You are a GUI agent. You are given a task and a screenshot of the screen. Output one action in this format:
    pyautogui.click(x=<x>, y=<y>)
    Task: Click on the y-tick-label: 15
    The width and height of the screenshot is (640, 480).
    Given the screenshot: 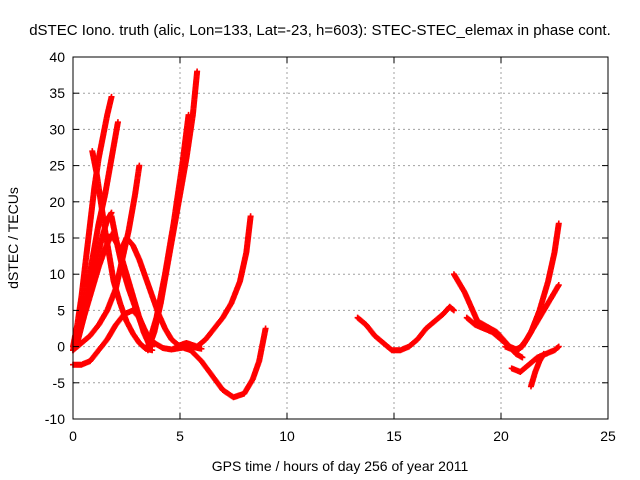 What is the action you would take?
    pyautogui.click(x=57, y=238)
    